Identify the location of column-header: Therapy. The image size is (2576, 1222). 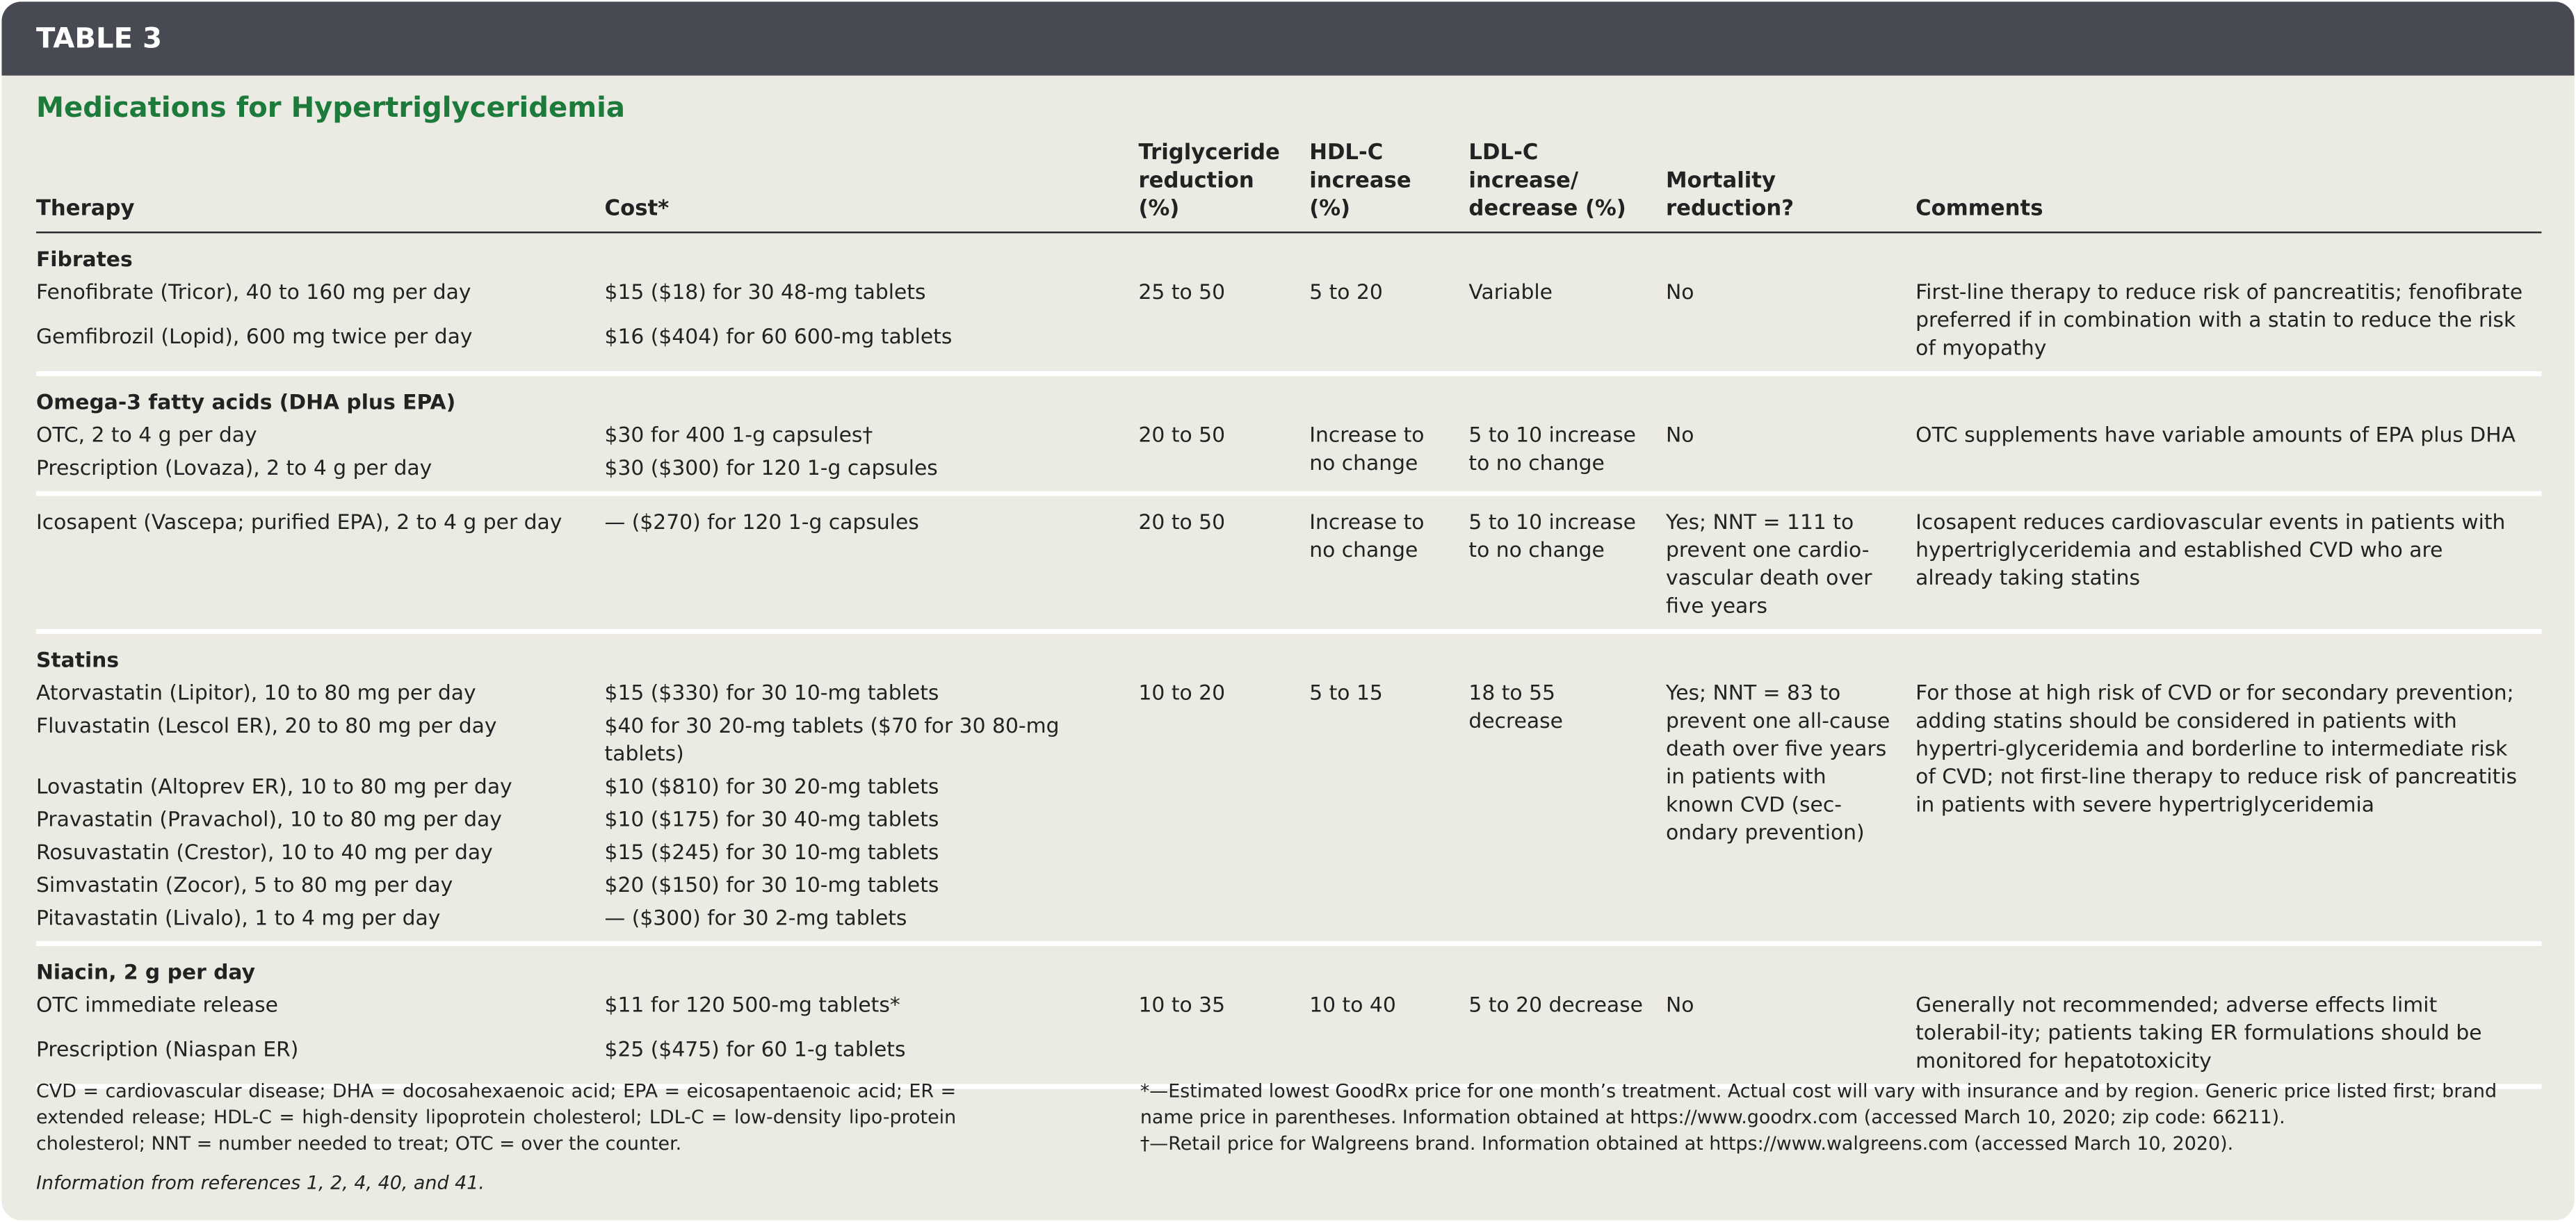
(85, 209).